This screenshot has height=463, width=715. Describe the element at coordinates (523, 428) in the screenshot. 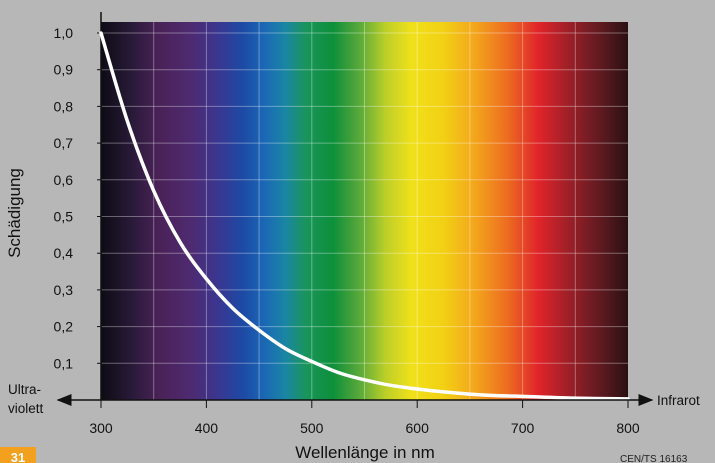

I see `x-tick-label: 700` at that location.